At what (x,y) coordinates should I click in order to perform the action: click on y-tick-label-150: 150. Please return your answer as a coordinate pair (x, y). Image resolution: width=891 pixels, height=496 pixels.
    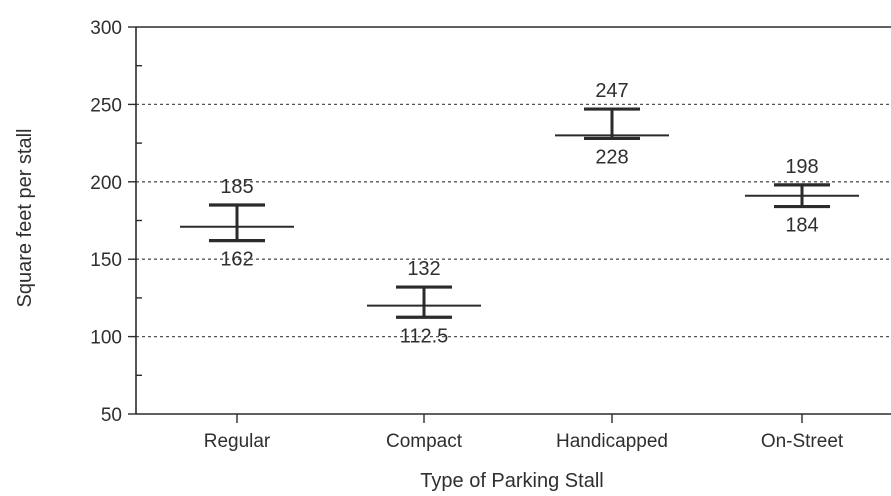
    Looking at the image, I should click on (106, 260).